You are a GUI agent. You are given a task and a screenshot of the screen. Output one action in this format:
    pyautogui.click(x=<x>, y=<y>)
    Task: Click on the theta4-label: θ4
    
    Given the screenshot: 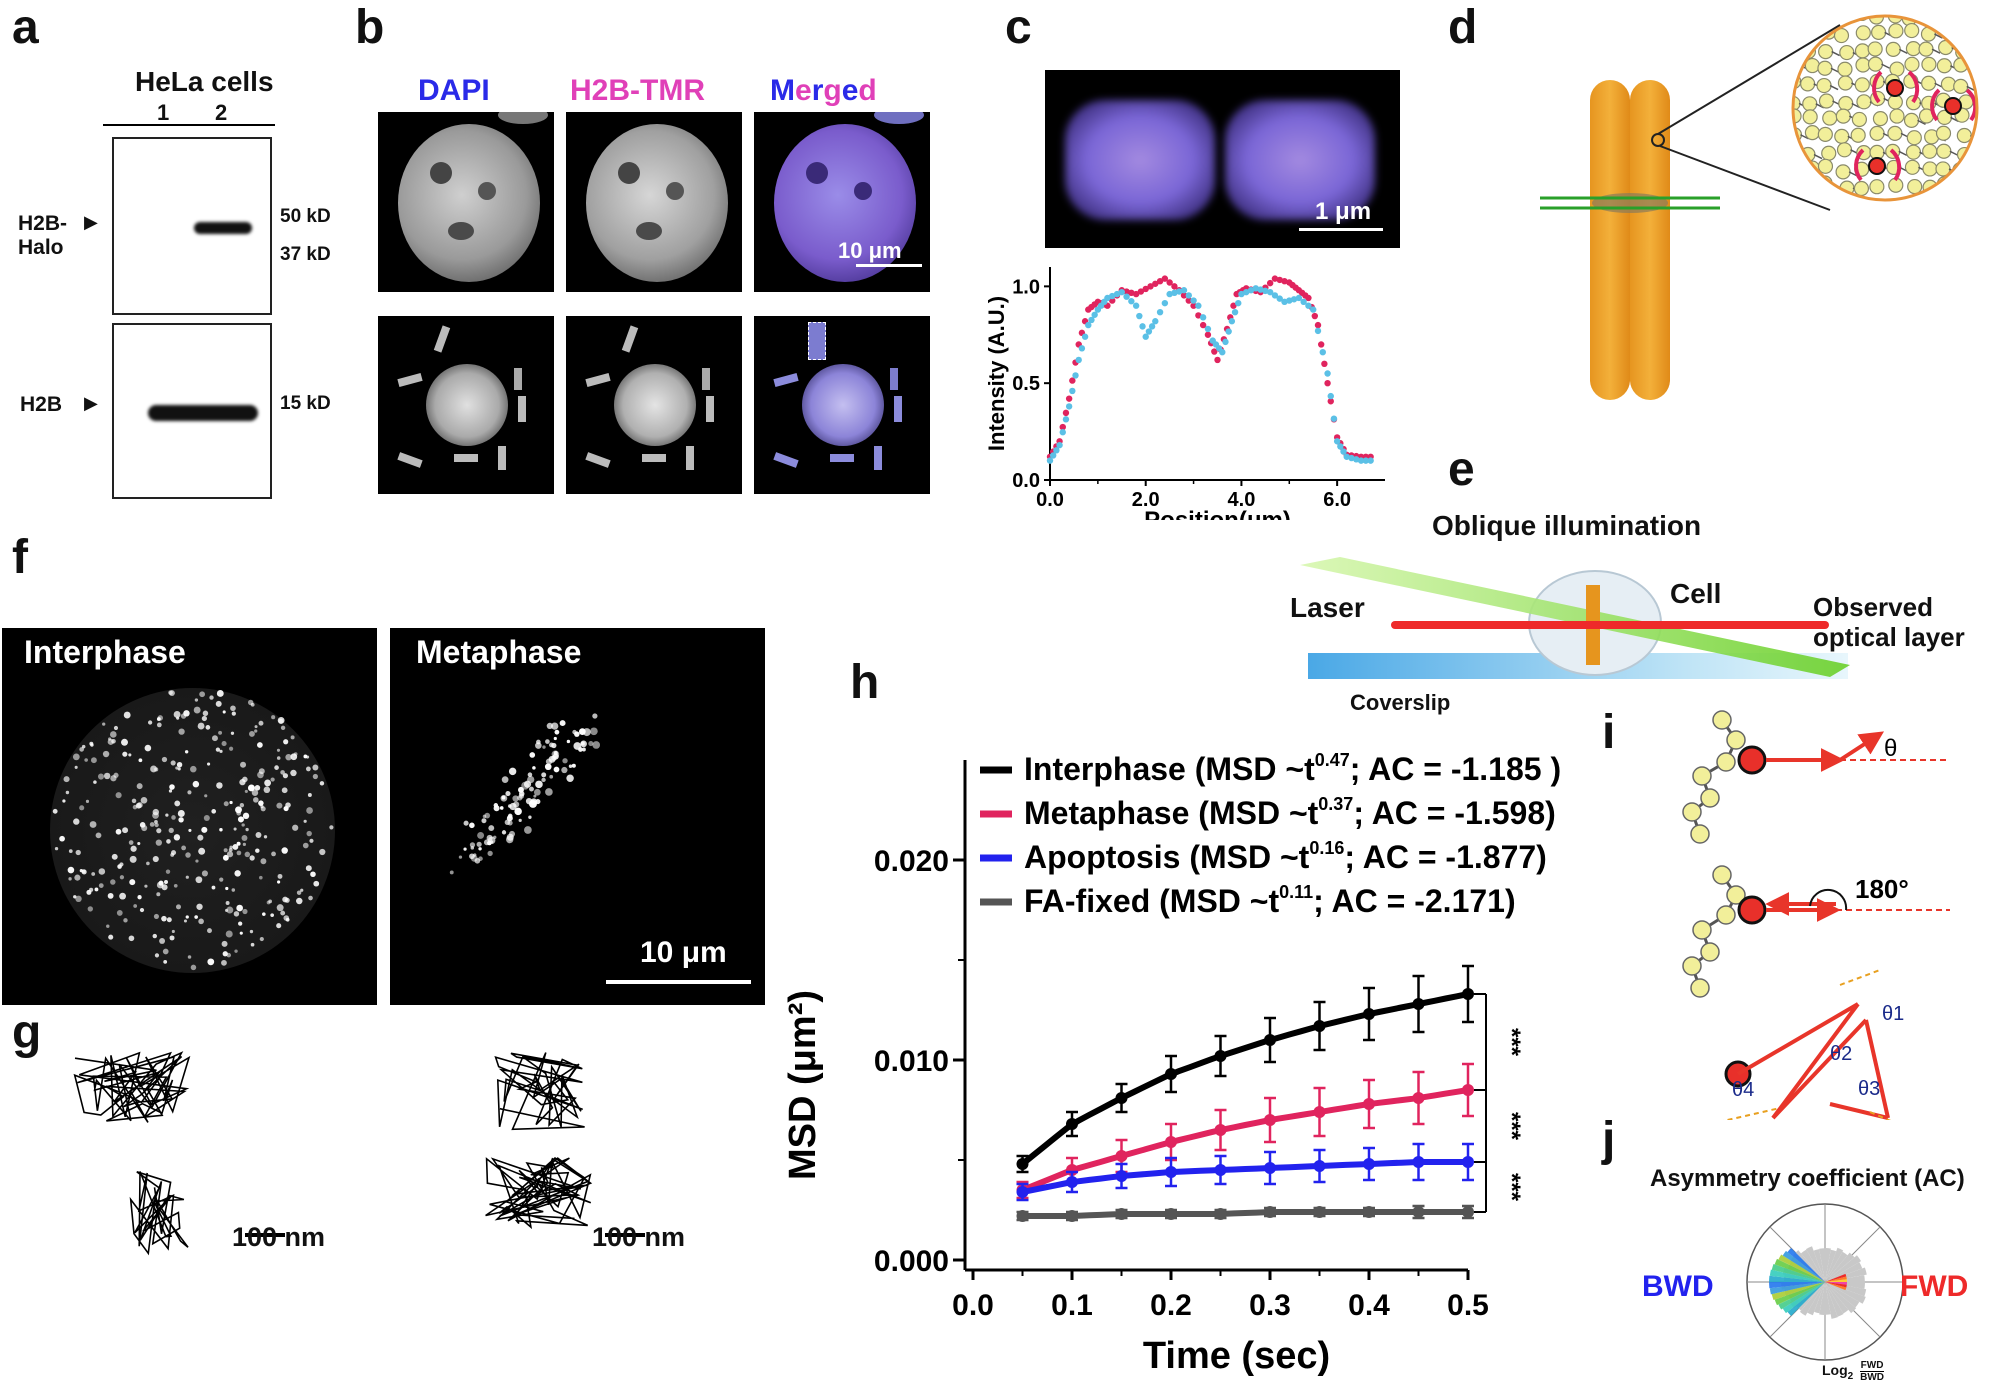 What is the action you would take?
    pyautogui.click(x=1743, y=1090)
    